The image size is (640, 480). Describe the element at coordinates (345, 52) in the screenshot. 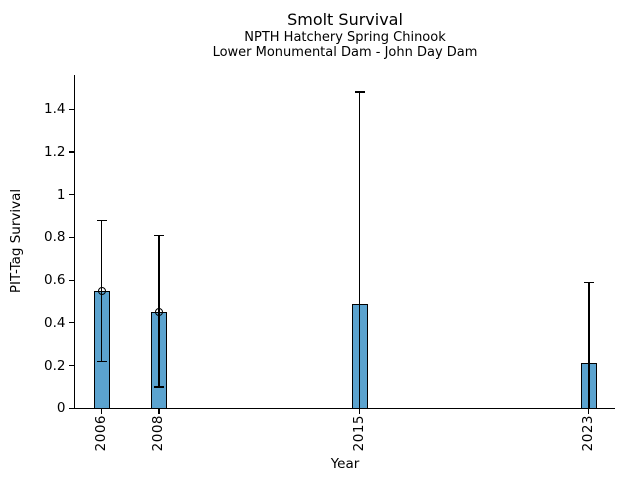

I see `chart-subtitle-line2: Lower Monumental Dam - John Day Dam` at that location.